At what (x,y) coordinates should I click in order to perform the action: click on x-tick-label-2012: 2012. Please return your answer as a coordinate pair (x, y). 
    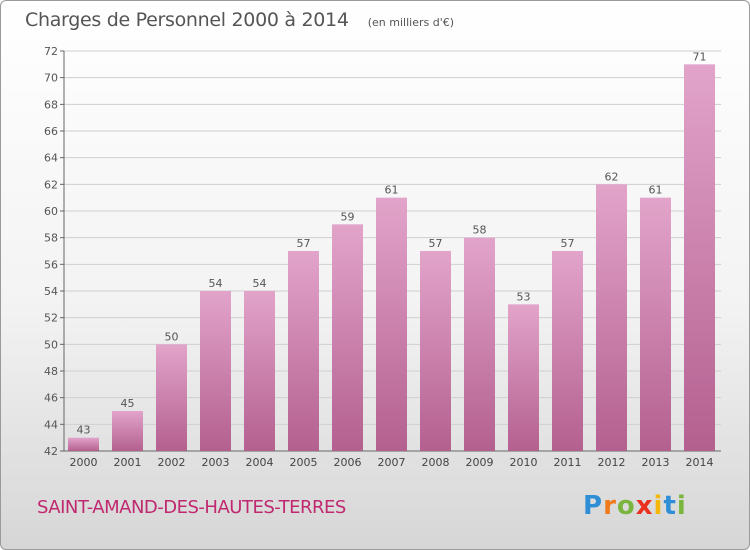
    Looking at the image, I should click on (612, 462).